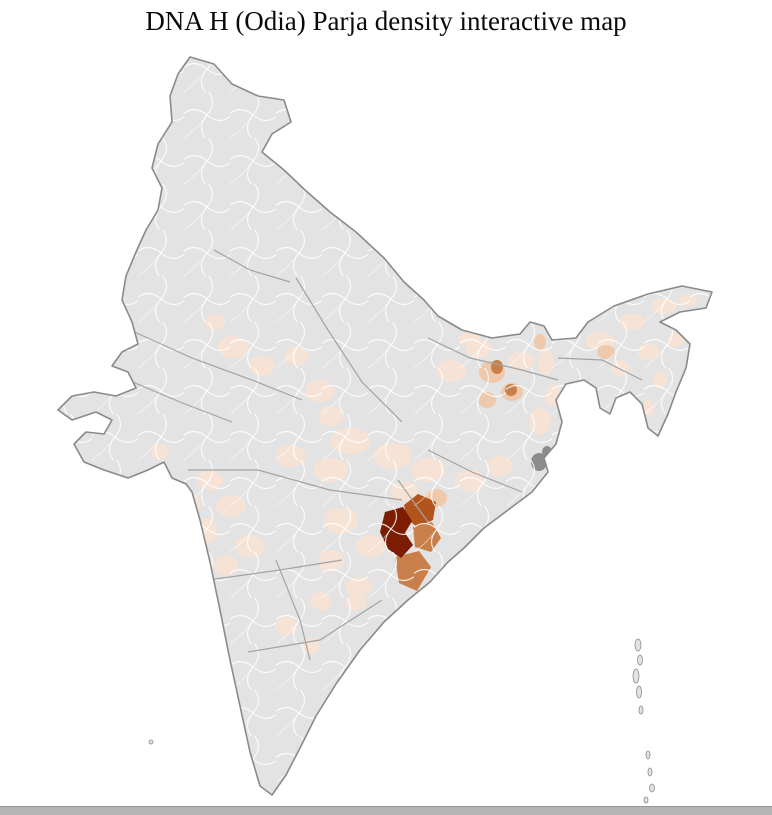  I want to click on horizontal-scrollbar, so click(386, 810).